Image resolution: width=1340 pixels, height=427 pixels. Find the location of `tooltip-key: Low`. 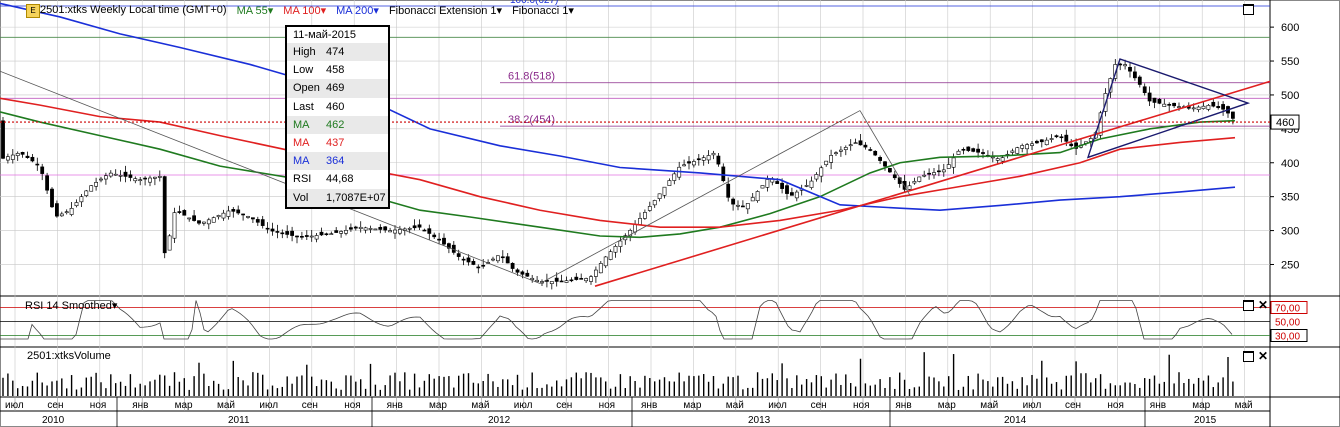

tooltip-key: Low is located at coordinates (303, 70).